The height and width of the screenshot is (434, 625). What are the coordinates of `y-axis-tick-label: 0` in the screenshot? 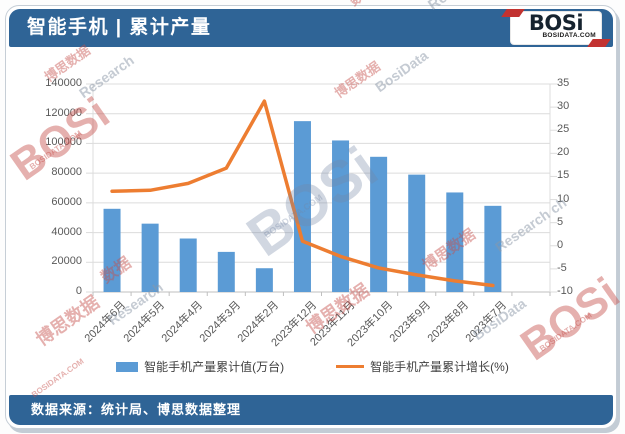 It's located at (78, 291).